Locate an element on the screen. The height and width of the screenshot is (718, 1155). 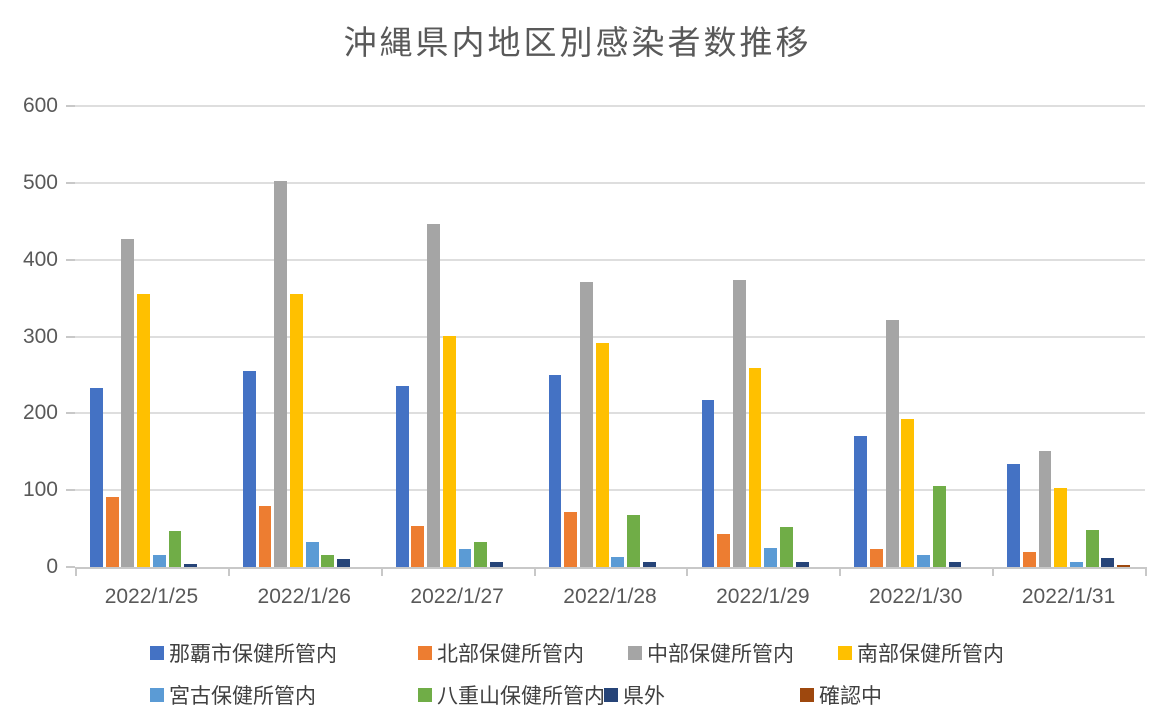
chart-title: 沖縄県内地区別感染者数推移 is located at coordinates (577, 42).